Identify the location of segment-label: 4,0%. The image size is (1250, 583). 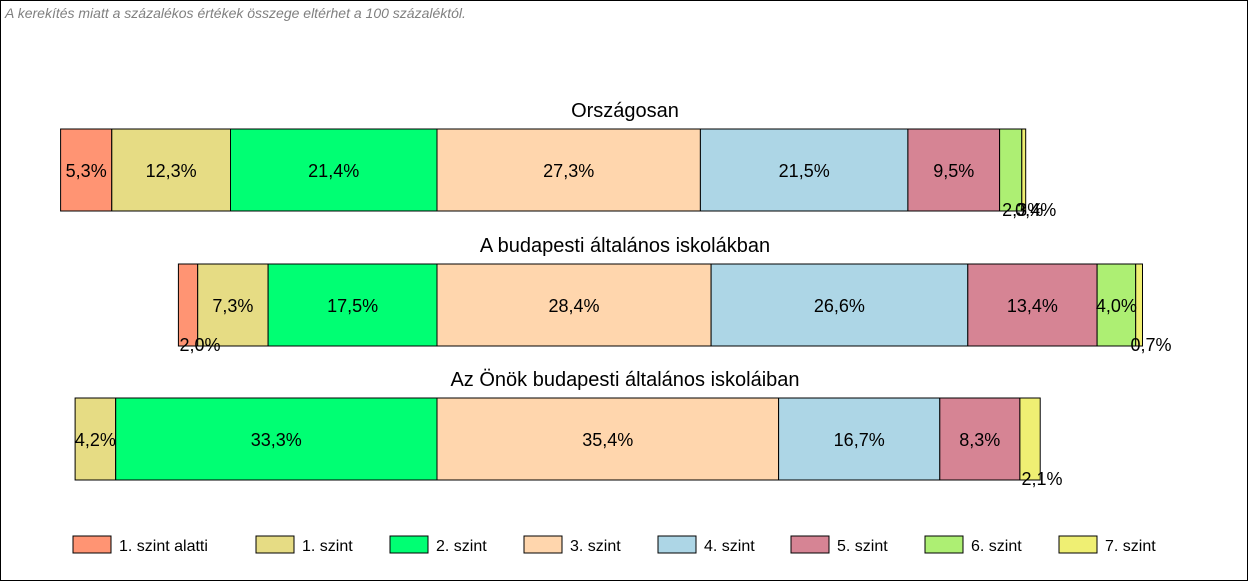
(1116, 306).